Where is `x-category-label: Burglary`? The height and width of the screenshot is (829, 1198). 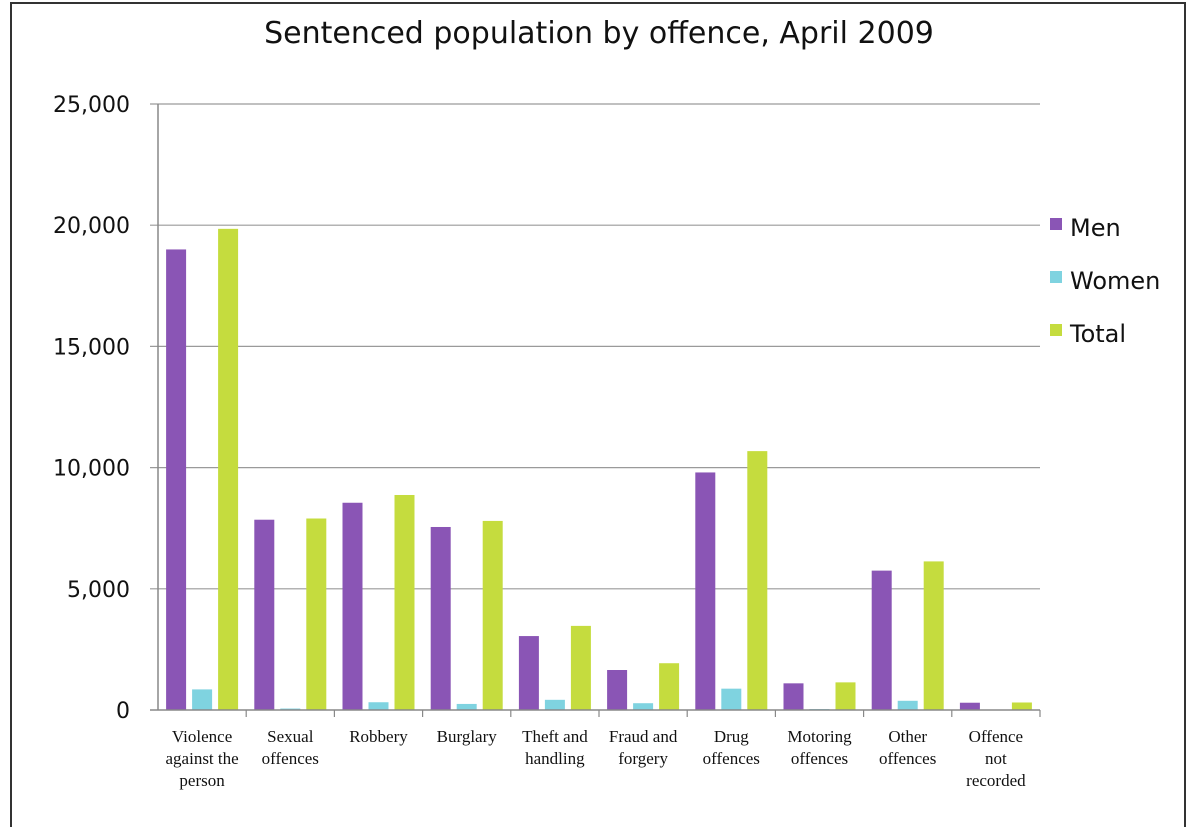 x-category-label: Burglary is located at coordinates (467, 736).